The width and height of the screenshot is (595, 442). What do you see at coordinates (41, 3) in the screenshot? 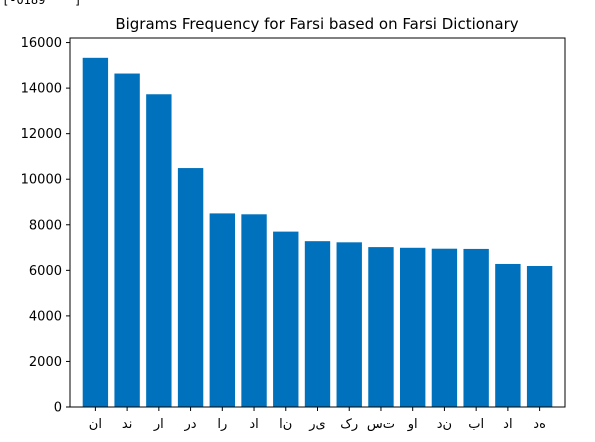
I see `cropped-header-text: [-0189 ' ']` at bounding box center [41, 3].